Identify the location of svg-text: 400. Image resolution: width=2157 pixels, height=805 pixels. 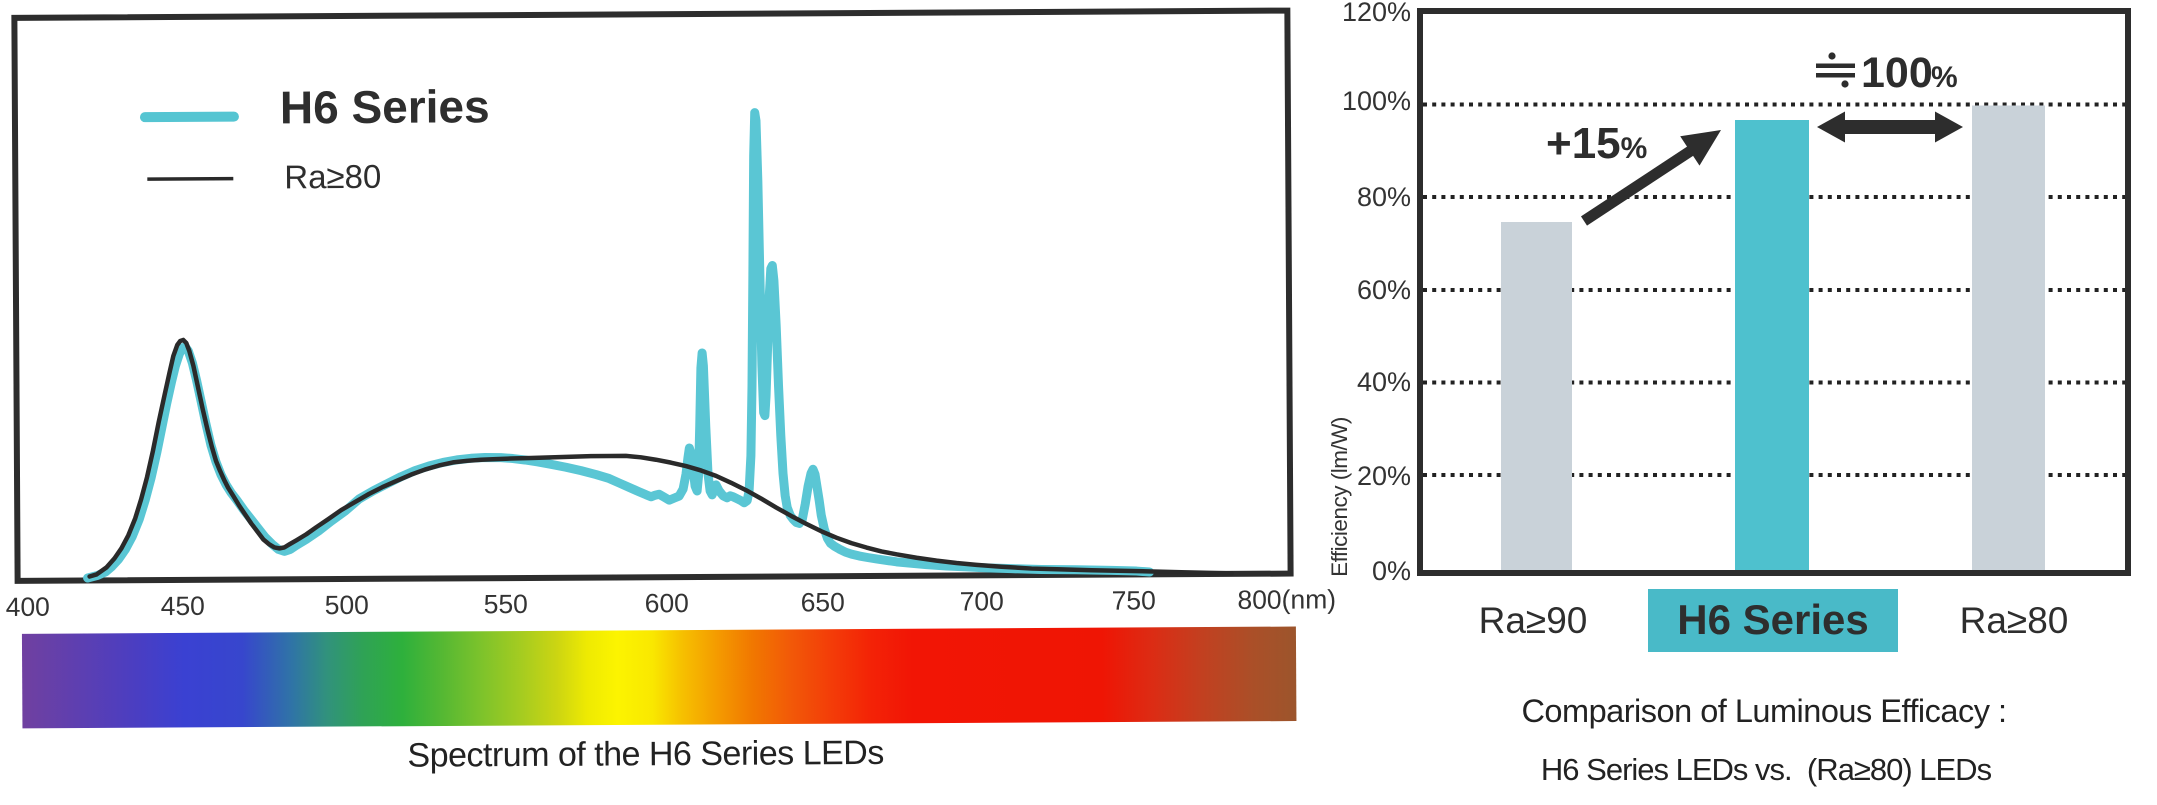
(28, 607).